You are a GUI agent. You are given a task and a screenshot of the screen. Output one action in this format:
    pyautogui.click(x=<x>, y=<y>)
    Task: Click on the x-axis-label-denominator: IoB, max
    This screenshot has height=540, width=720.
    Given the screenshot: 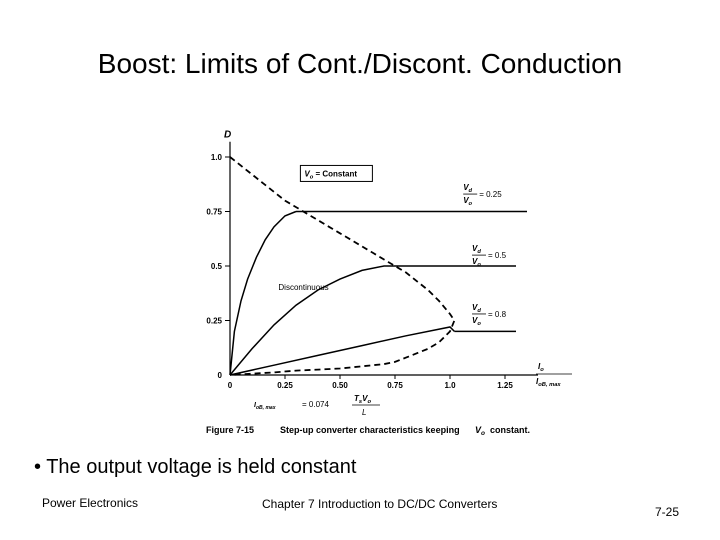 What is the action you would take?
    pyautogui.click(x=548, y=382)
    